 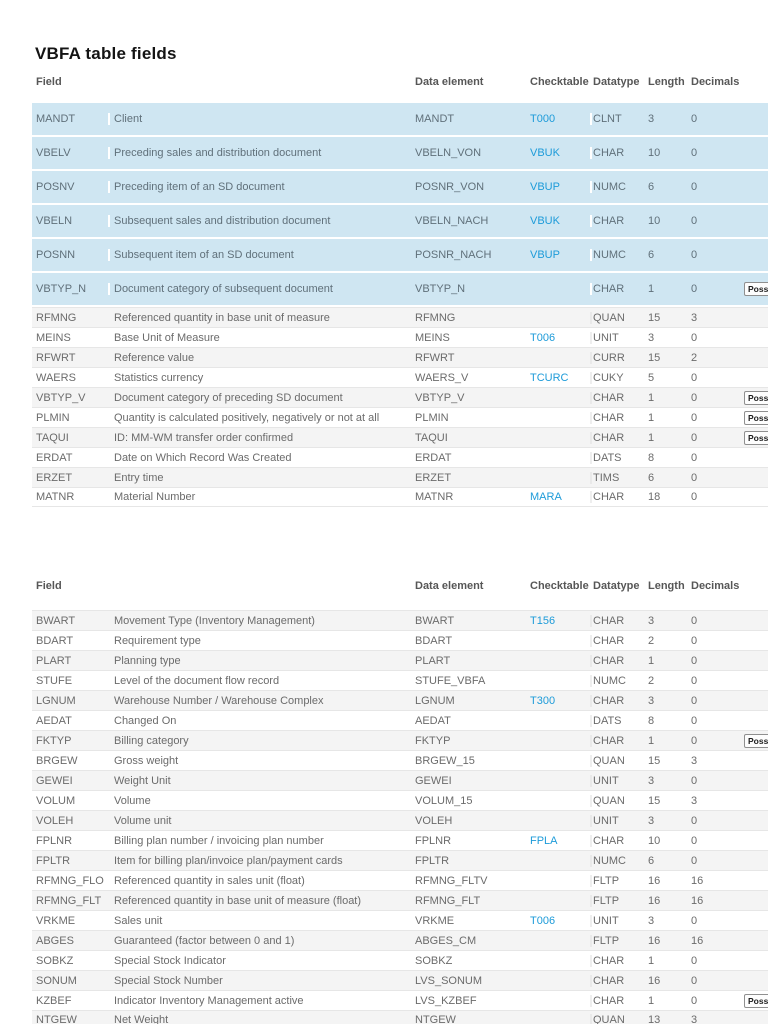 I want to click on field-code: BRGEW, so click(x=57, y=760).